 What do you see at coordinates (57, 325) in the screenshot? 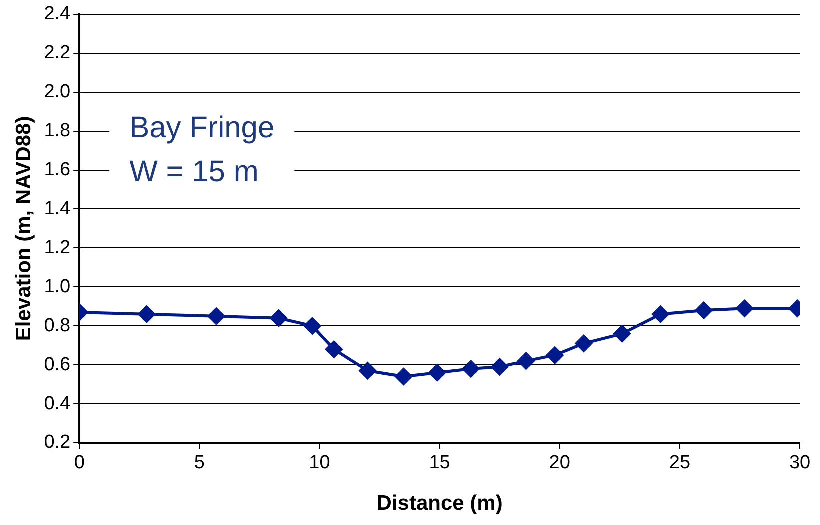
I see `y-tick-label: 0.8` at bounding box center [57, 325].